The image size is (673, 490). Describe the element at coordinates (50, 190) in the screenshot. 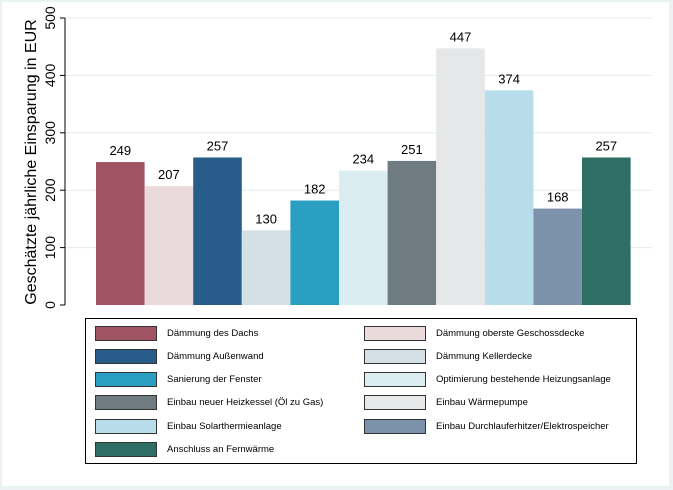

I see `y-tick-label: 200` at that location.